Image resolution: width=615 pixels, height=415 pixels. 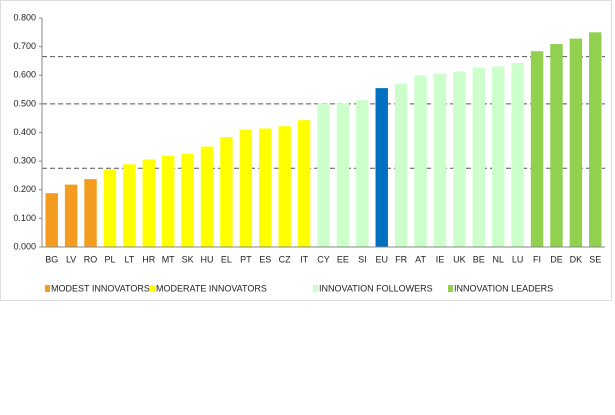 What do you see at coordinates (479, 259) in the screenshot?
I see `x-tick-label: BE` at bounding box center [479, 259].